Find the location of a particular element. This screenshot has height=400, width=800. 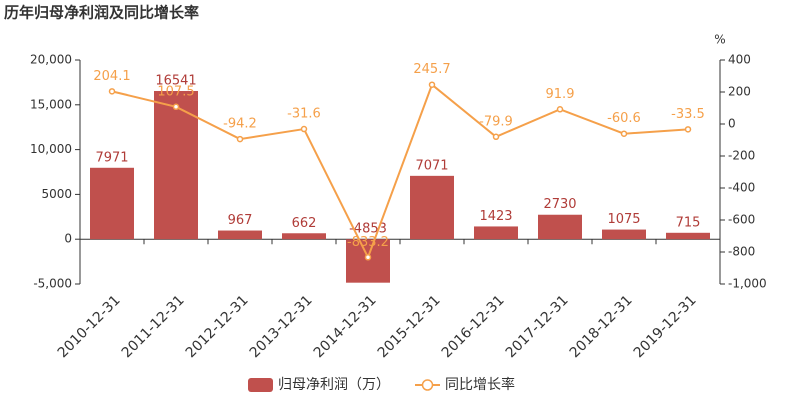

bar-value-label: 967 is located at coordinates (240, 220).